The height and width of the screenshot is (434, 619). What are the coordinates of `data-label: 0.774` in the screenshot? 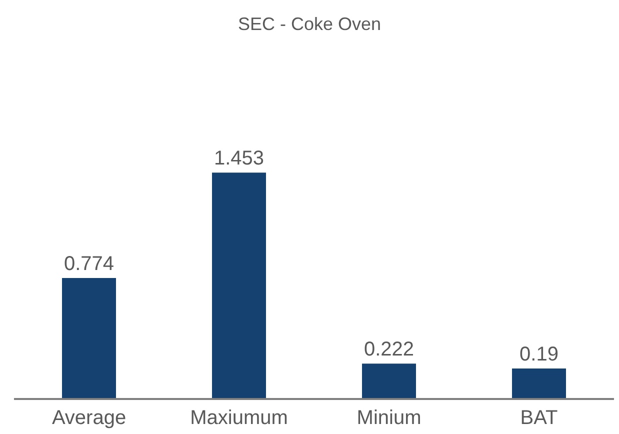 It's located at (89, 263).